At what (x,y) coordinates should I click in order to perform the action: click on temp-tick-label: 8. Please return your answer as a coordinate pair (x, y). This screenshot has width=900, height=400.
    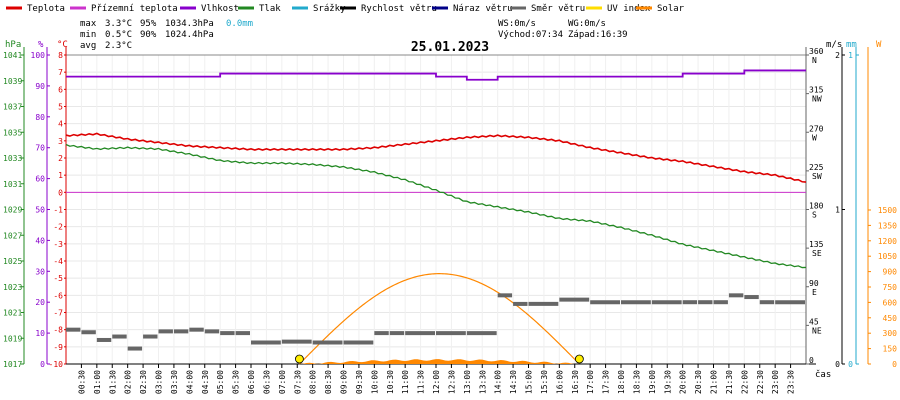
    Looking at the image, I should click on (60, 55).